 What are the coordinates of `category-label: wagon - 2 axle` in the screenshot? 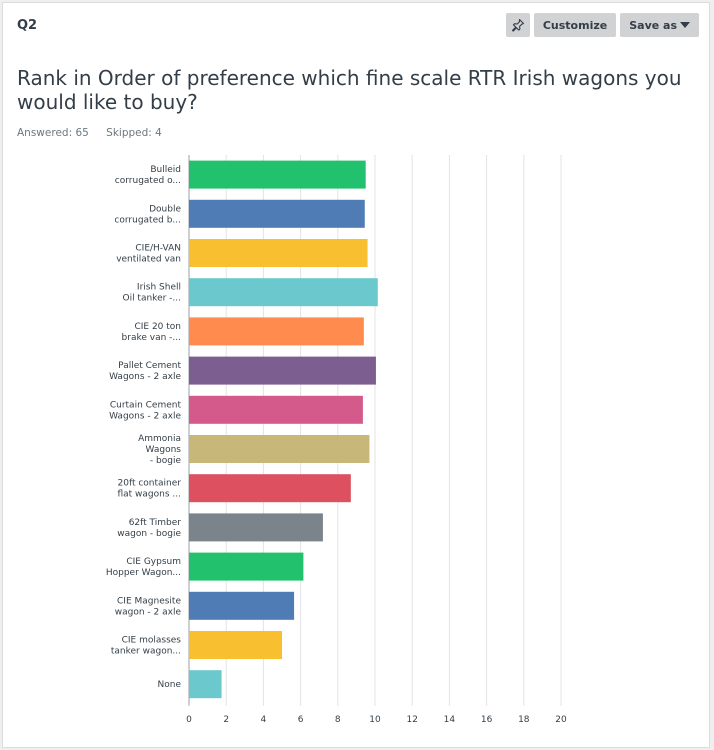 It's located at (148, 612).